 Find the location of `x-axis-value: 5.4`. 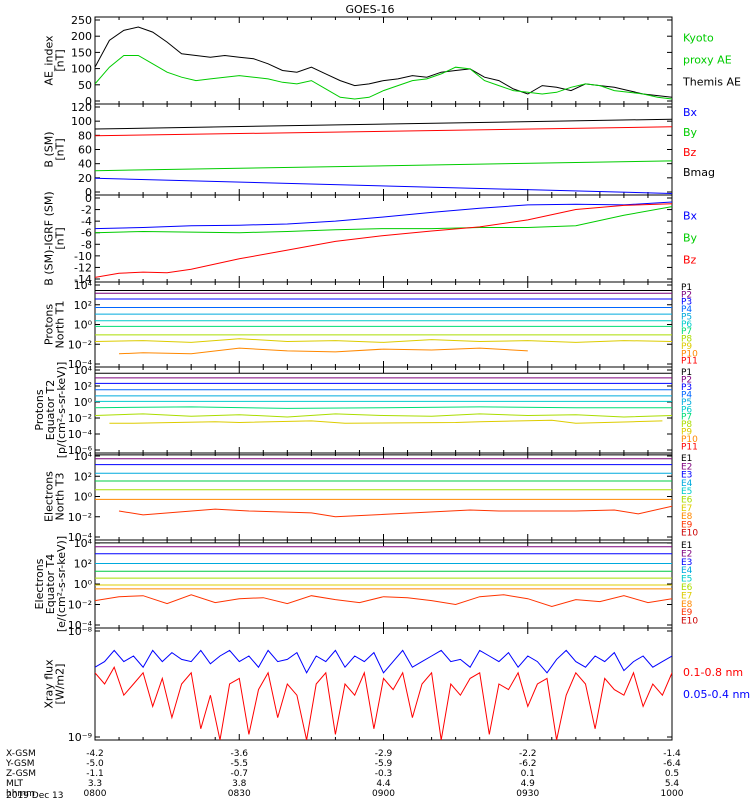

x-axis-value: 5.4 is located at coordinates (672, 784).